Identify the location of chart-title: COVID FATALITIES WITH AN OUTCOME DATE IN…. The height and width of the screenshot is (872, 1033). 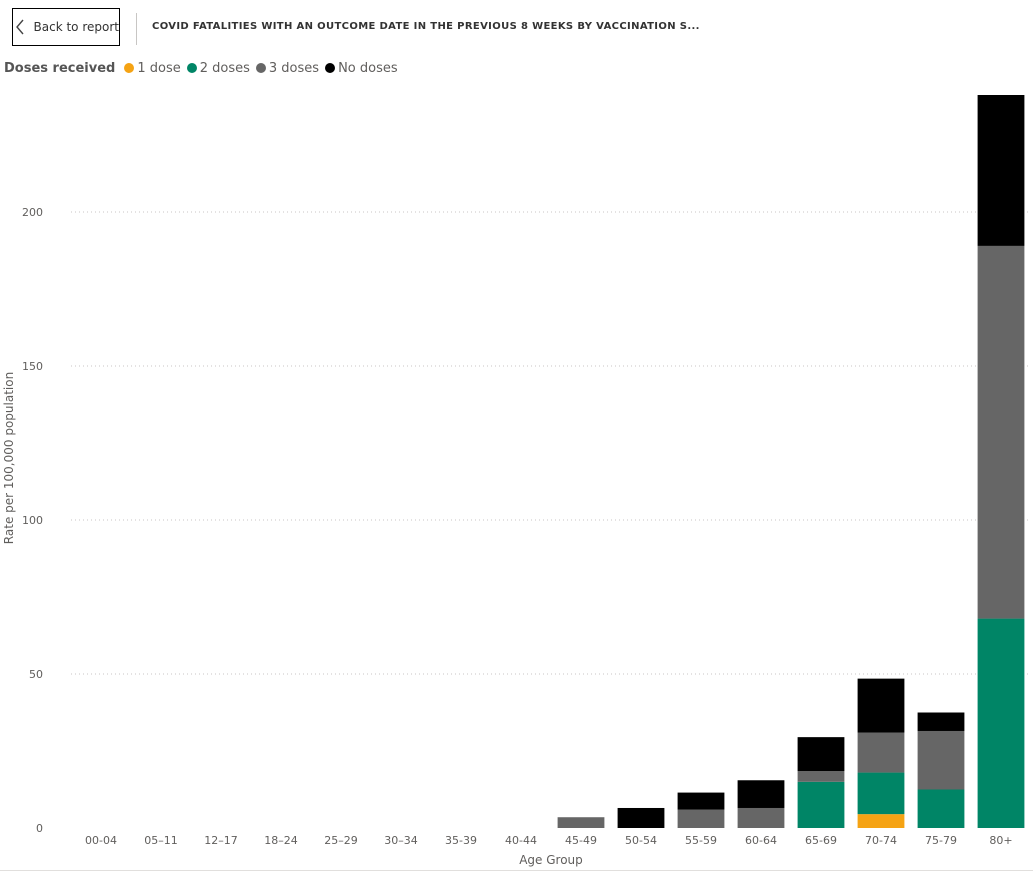
(426, 26).